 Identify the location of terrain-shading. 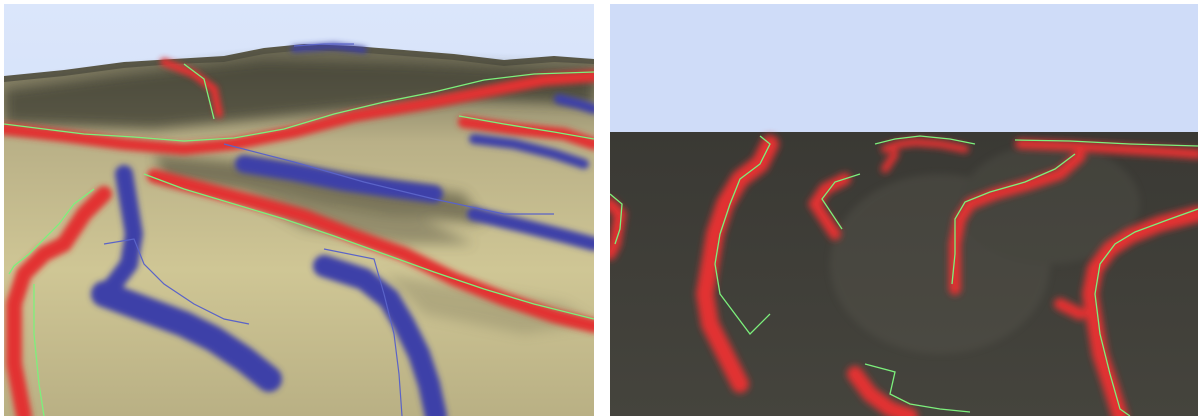
(985, 249).